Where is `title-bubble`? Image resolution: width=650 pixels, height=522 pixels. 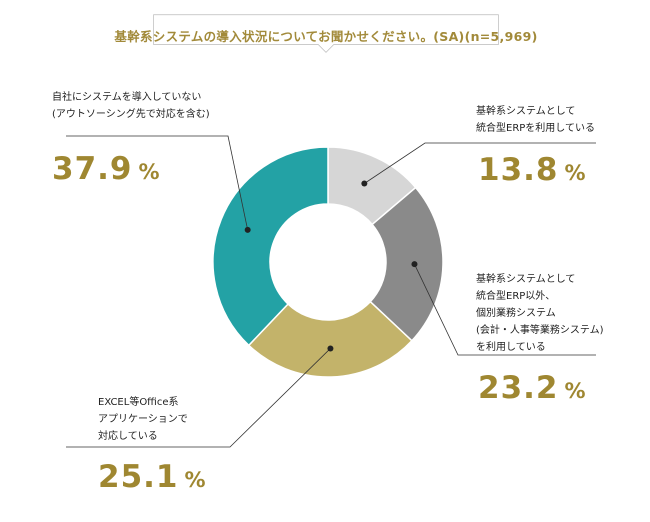
title-bubble is located at coordinates (326, 33).